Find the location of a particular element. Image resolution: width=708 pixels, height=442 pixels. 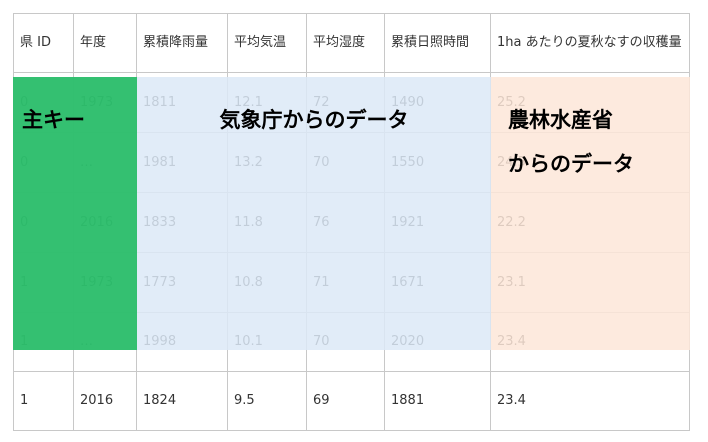

header-cell: 県 ID is located at coordinates (43, 43).